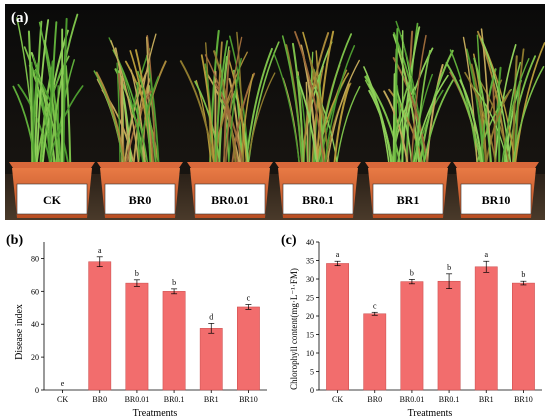 The width and height of the screenshot is (550, 419). I want to click on pot-label: BR0, so click(140, 200).